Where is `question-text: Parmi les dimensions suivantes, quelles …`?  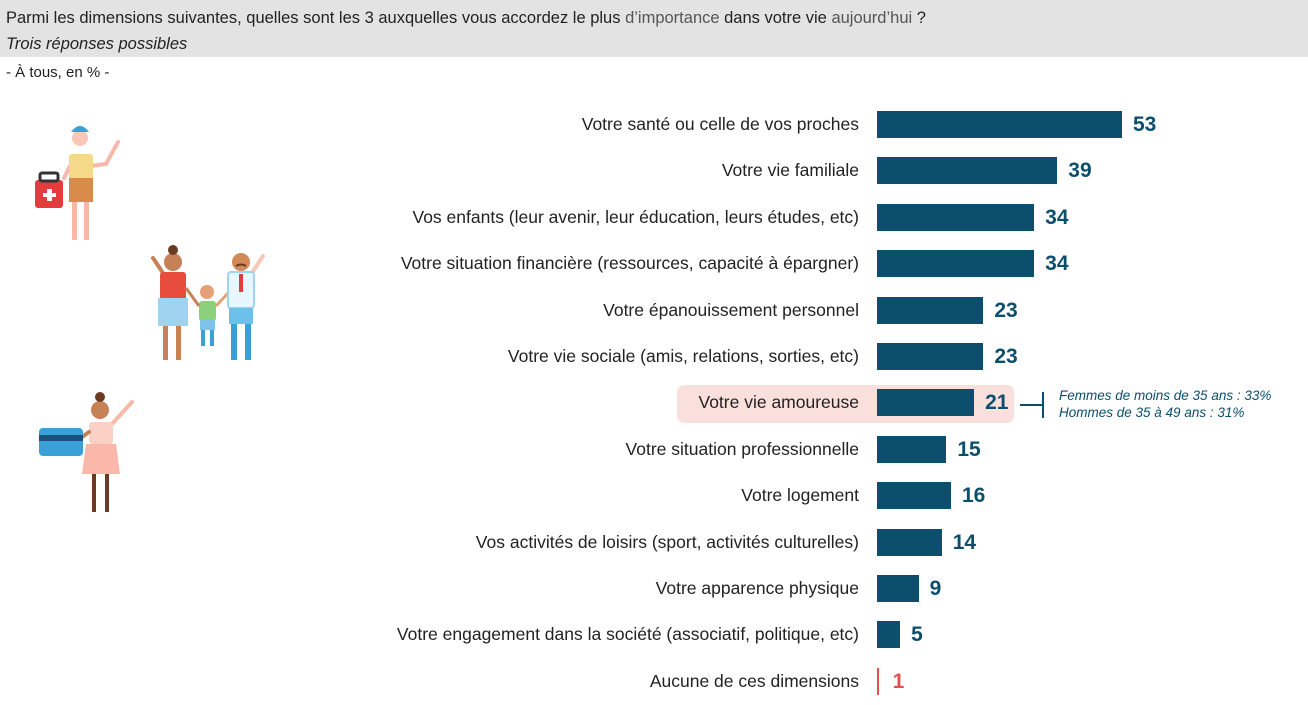
question-text: Parmi les dimensions suivantes, quelles … is located at coordinates (466, 18).